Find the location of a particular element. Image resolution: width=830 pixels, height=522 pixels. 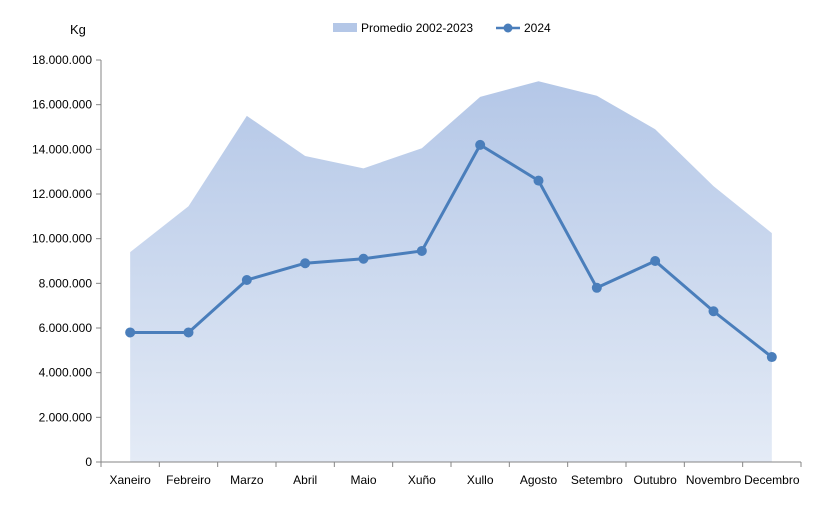

y-tick-label: 4.000.000 is located at coordinates (66, 373).